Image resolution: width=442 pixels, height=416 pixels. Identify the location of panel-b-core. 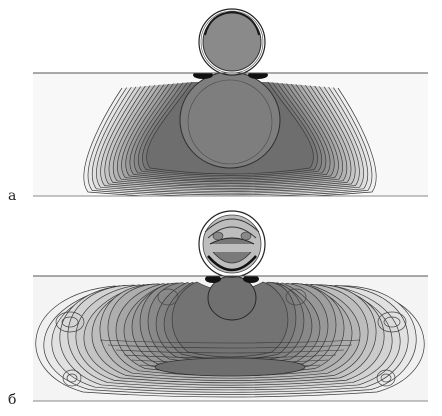
(232, 298).